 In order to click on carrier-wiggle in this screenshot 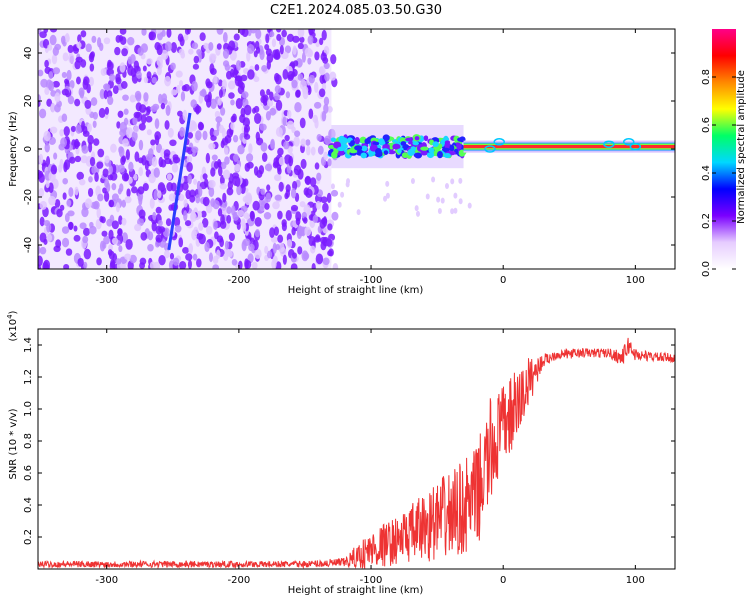, I will do `click(490, 149)`.